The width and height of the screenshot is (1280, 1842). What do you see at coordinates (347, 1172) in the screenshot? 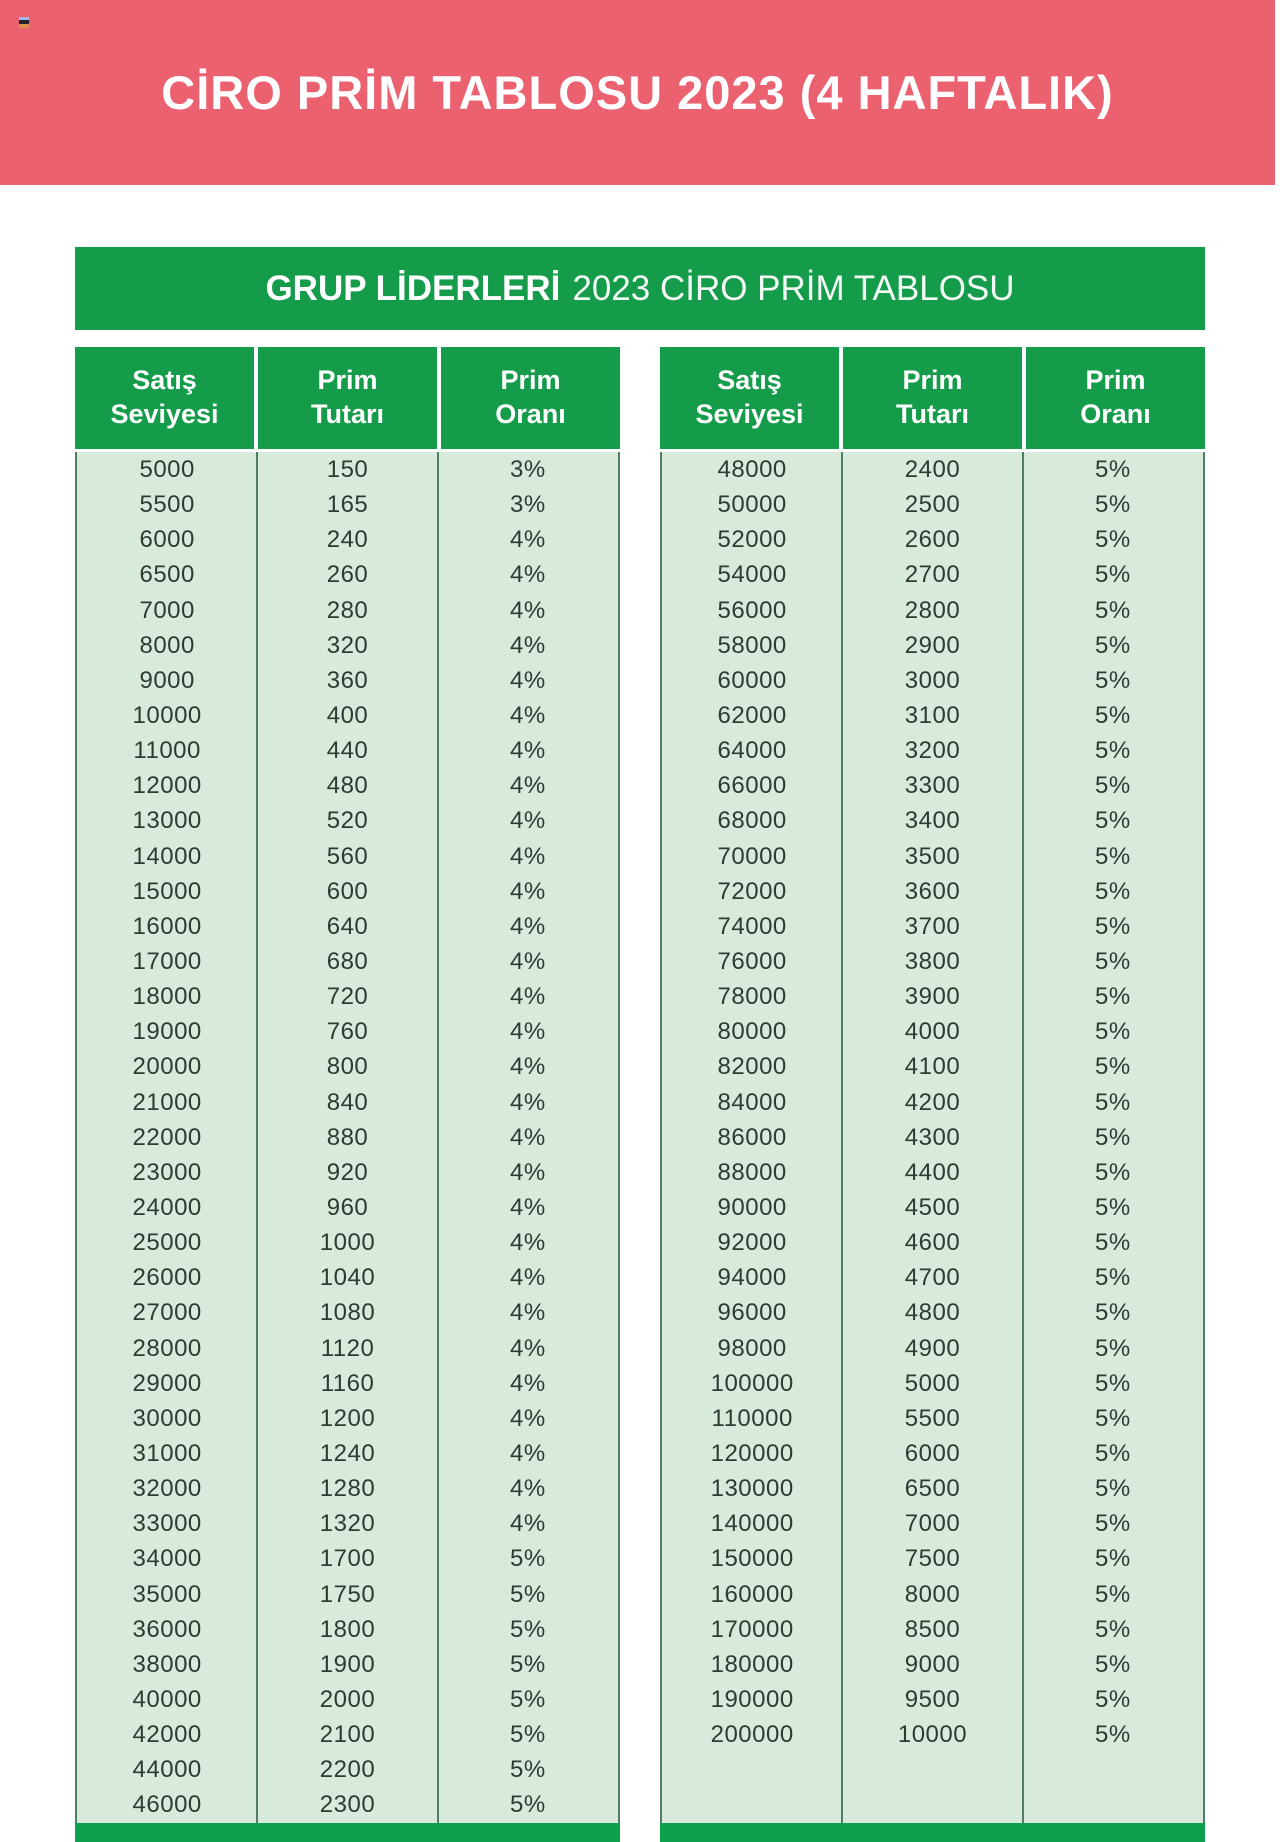
I see `table-row: 23000 920 4%` at bounding box center [347, 1172].